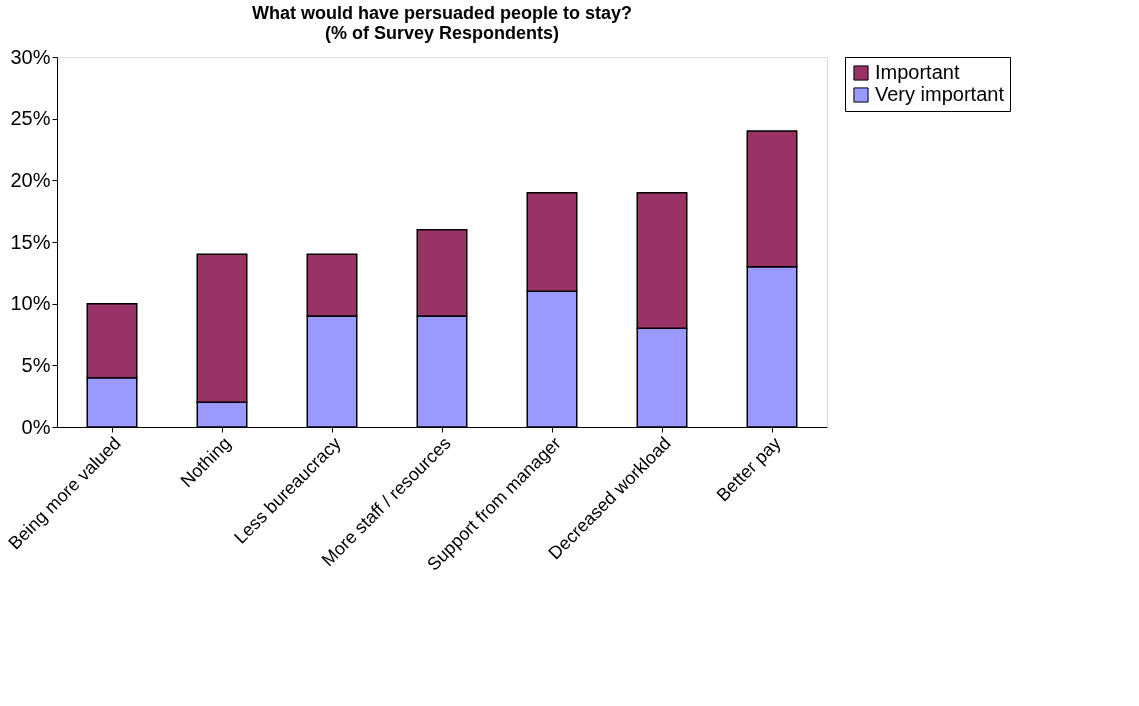  What do you see at coordinates (30, 56) in the screenshot?
I see `y-tick-label: 30%` at bounding box center [30, 56].